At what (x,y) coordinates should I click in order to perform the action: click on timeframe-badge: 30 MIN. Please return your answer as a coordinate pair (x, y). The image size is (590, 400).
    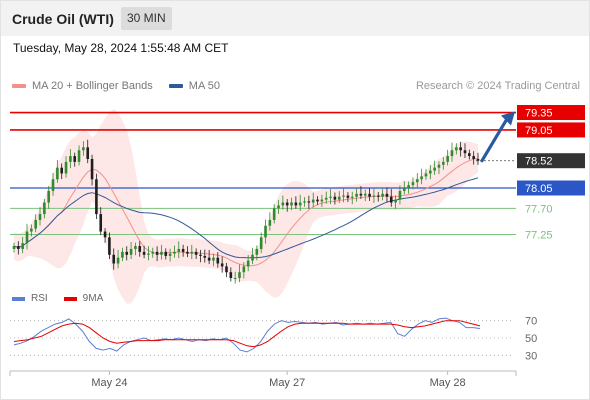
    Looking at the image, I should click on (146, 18).